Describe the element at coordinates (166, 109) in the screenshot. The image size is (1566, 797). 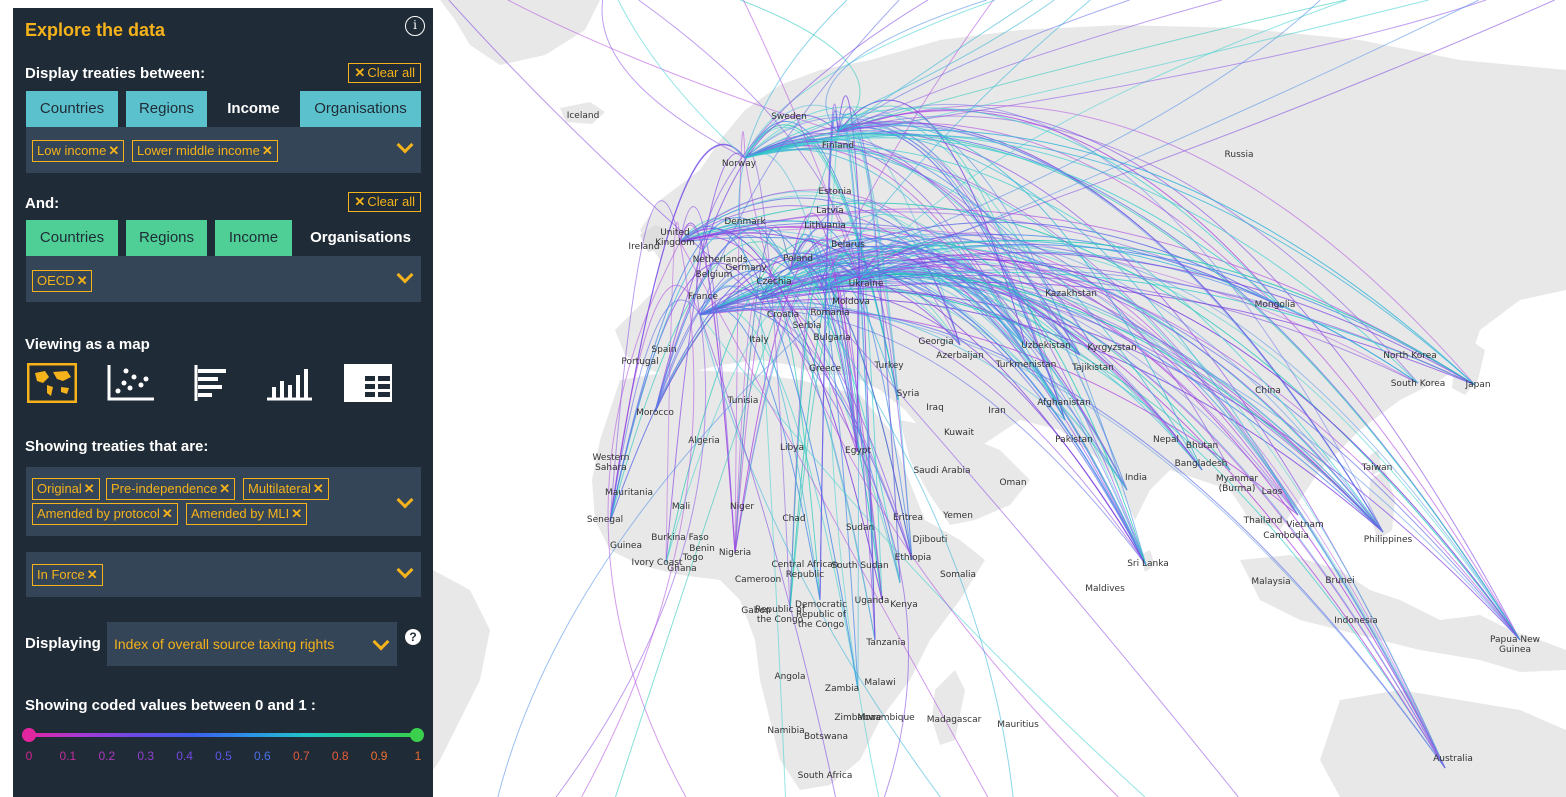
I see `tab-regions-1: Regions` at that location.